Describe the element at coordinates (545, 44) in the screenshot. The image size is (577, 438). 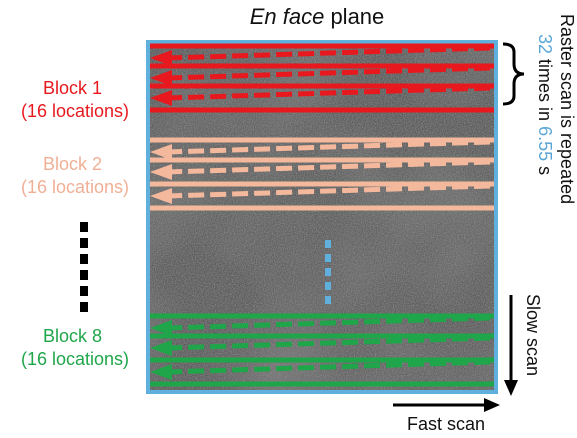
I see `repeat-count: 32` at that location.